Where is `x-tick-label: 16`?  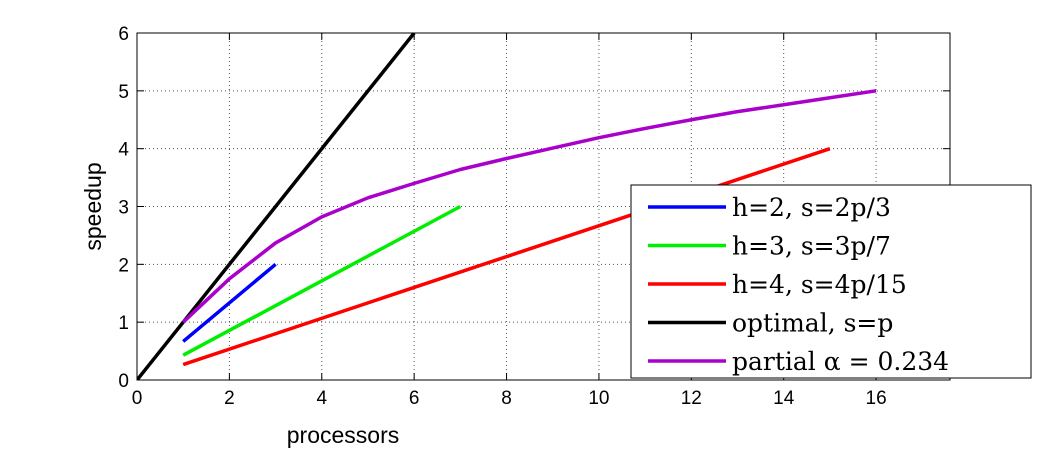 x-tick-label: 16 is located at coordinates (876, 398).